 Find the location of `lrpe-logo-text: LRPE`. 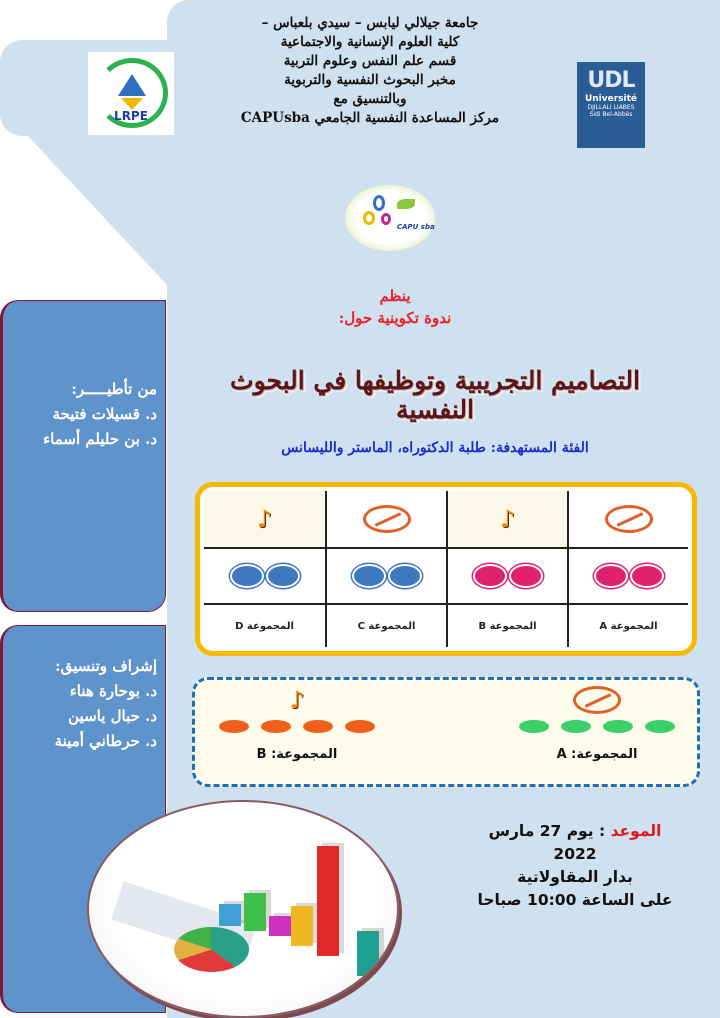

lrpe-logo-text: LRPE is located at coordinates (131, 116).